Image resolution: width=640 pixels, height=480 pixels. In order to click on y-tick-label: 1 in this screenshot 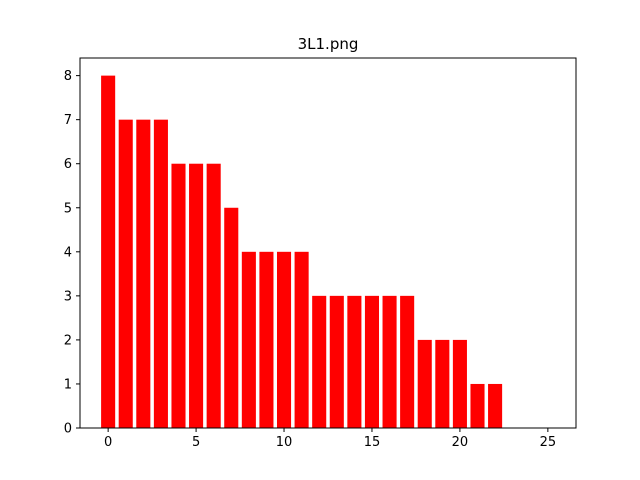, I will do `click(68, 384)`.